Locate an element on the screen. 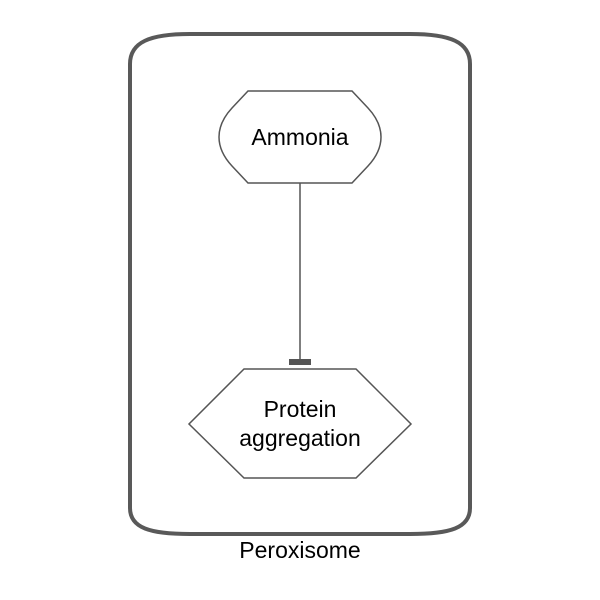 This screenshot has width=600, height=600. protein-aggregation-shape is located at coordinates (300, 423).